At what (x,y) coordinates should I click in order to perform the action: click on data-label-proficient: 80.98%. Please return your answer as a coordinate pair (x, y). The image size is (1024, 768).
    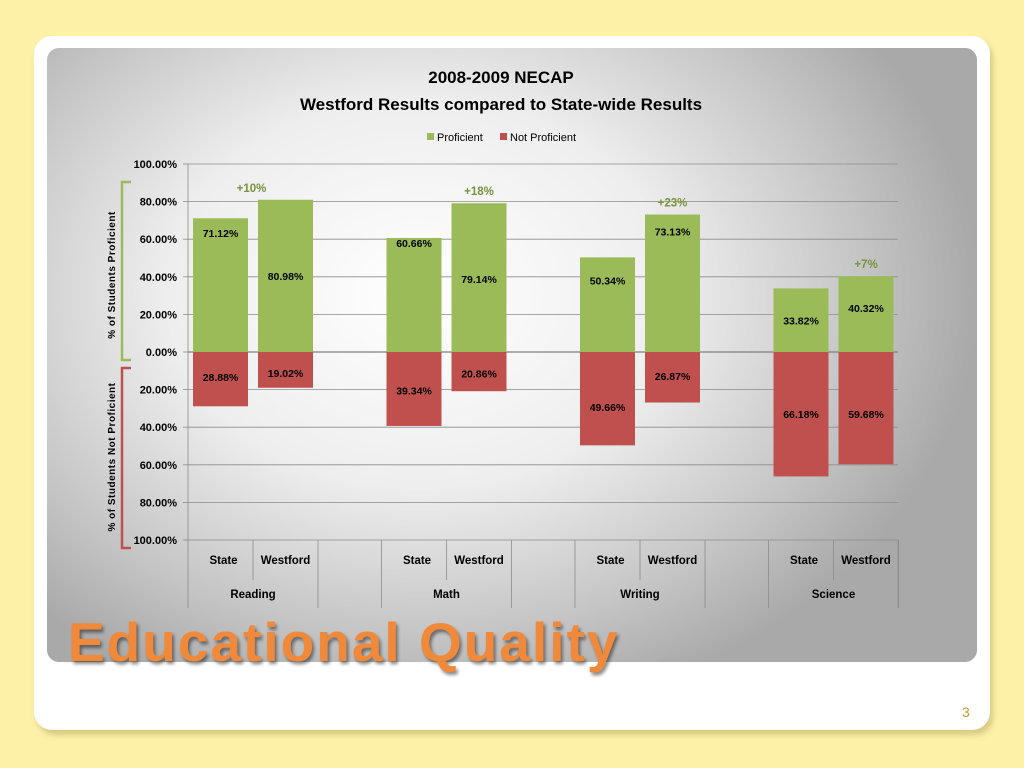
    Looking at the image, I should click on (286, 277).